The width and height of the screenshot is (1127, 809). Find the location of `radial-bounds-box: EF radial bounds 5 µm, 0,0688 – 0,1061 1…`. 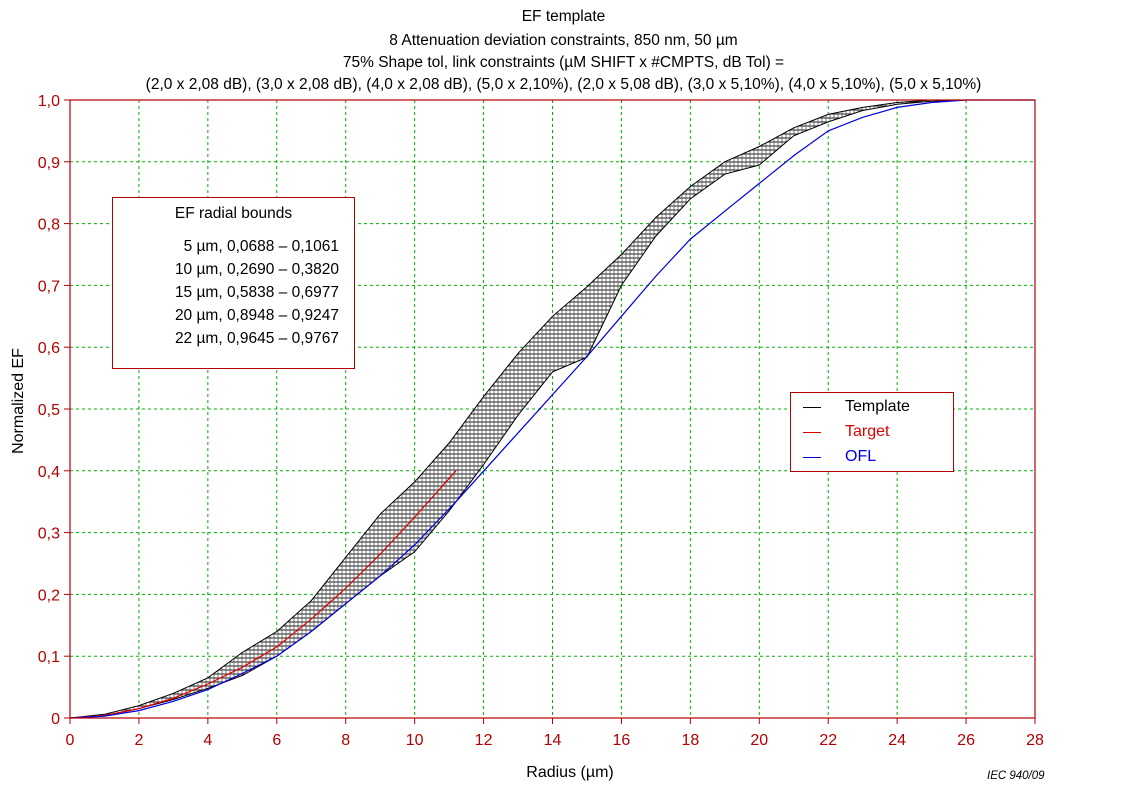

radial-bounds-box: EF radial bounds 5 µm, 0,0688 – 0,1061 1… is located at coordinates (233, 283).